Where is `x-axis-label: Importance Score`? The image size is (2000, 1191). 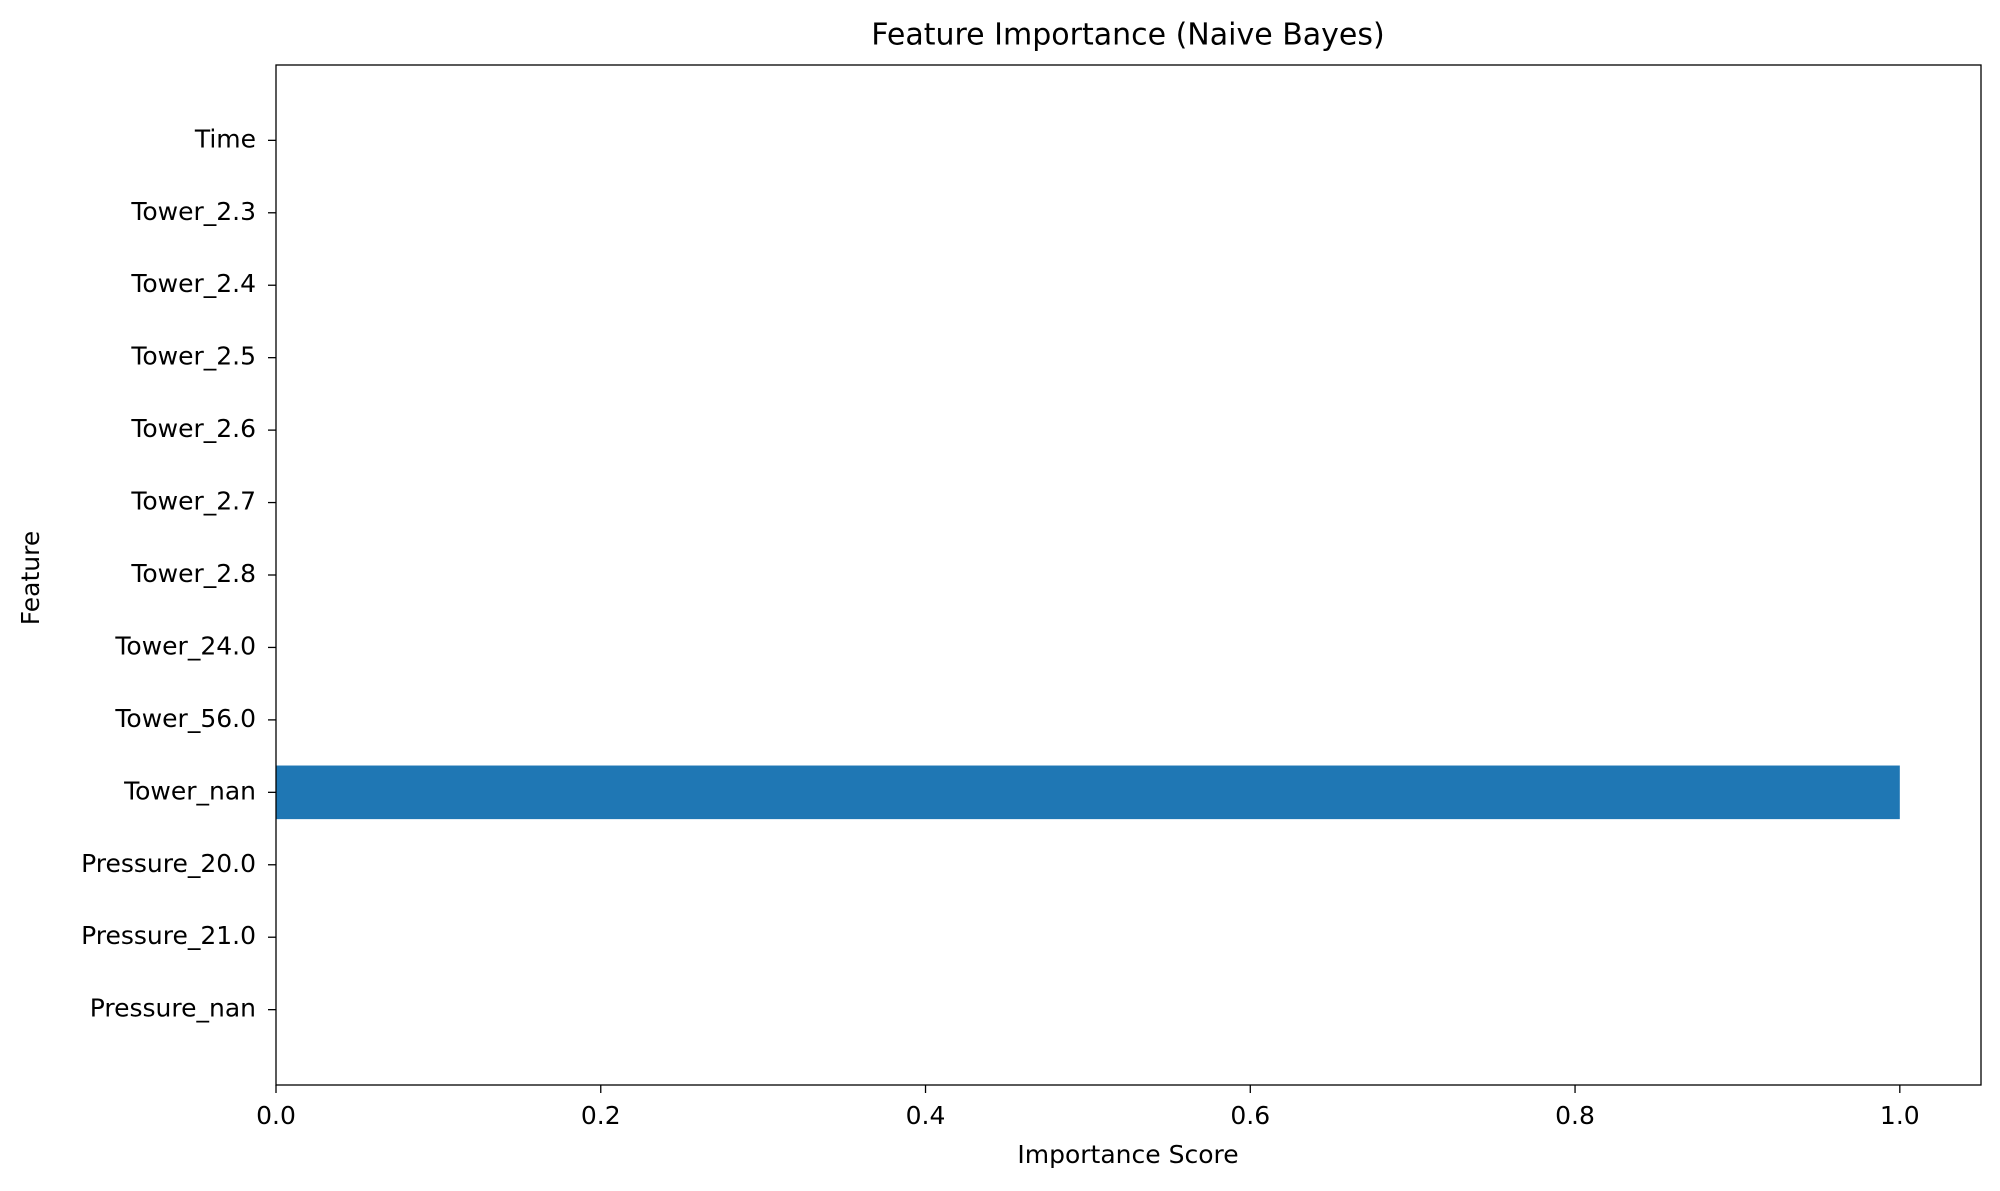 x-axis-label: Importance Score is located at coordinates (1127, 1154).